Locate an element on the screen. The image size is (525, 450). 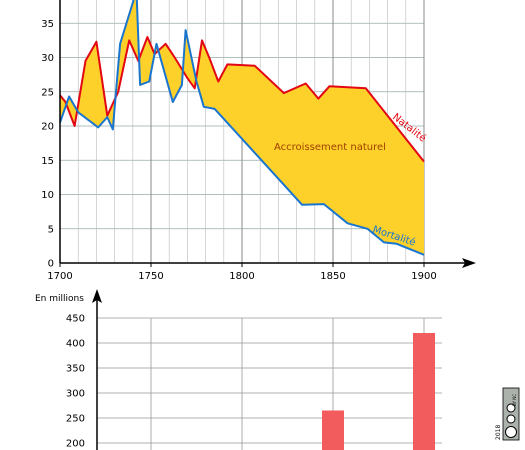
bar-y-tick-350: 350 is located at coordinates (75, 369).